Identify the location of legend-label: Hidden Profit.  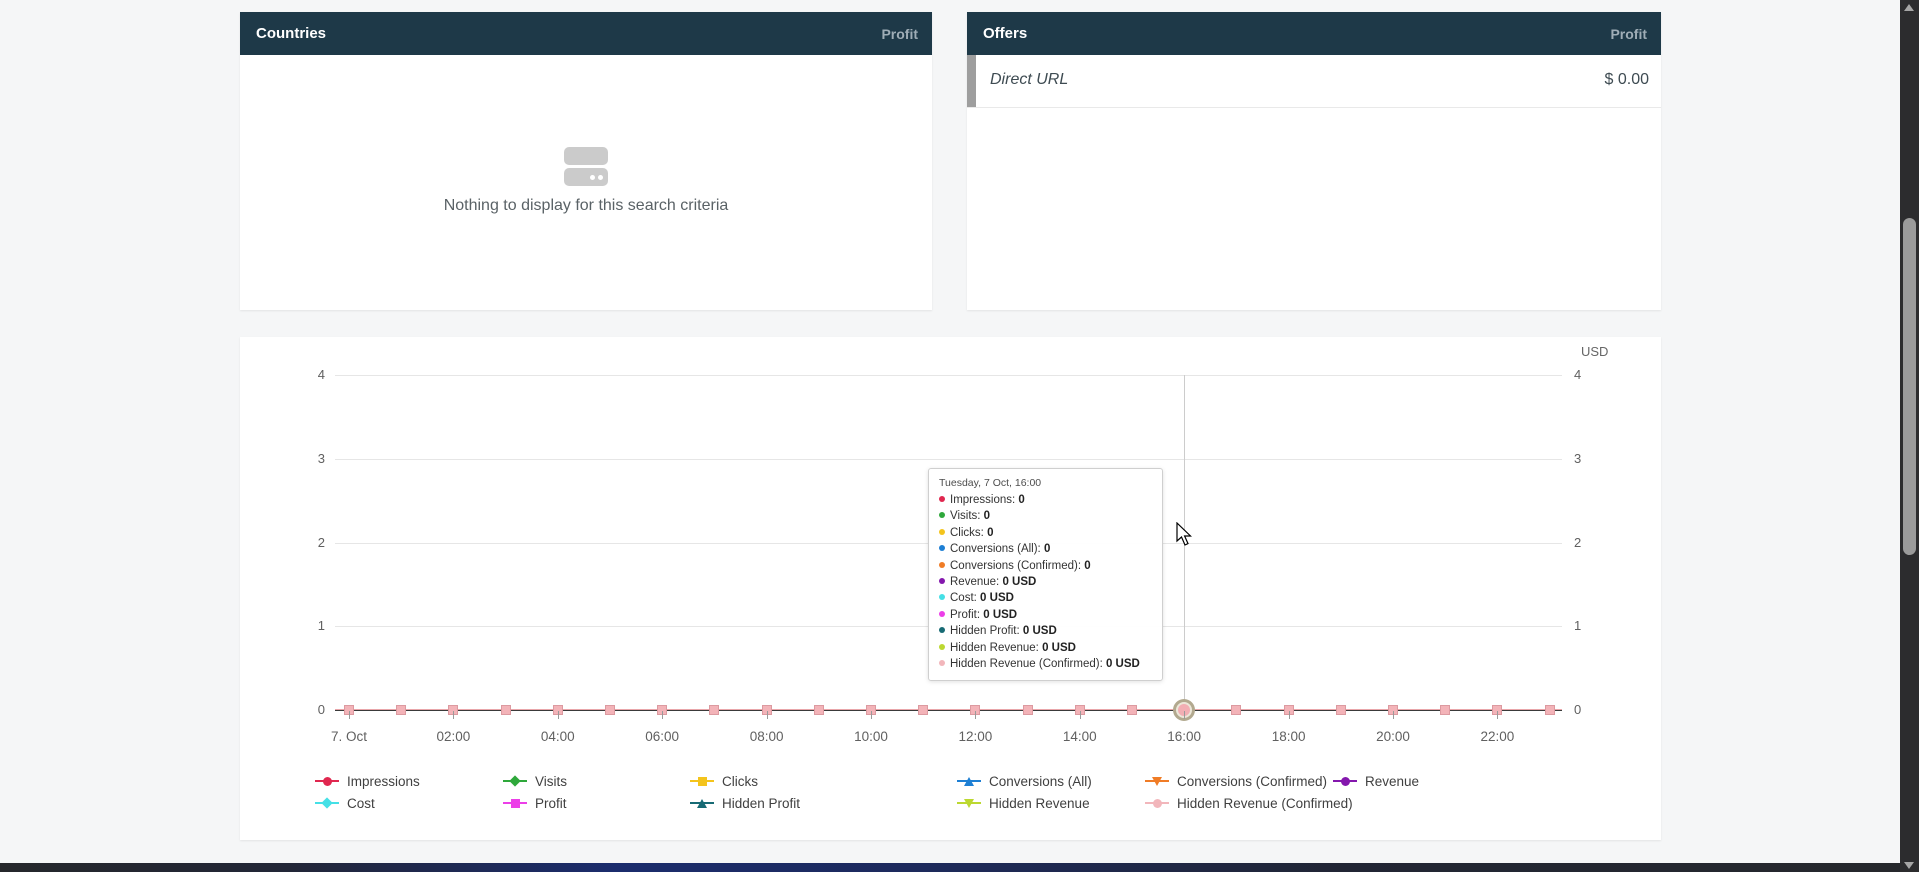
(761, 803).